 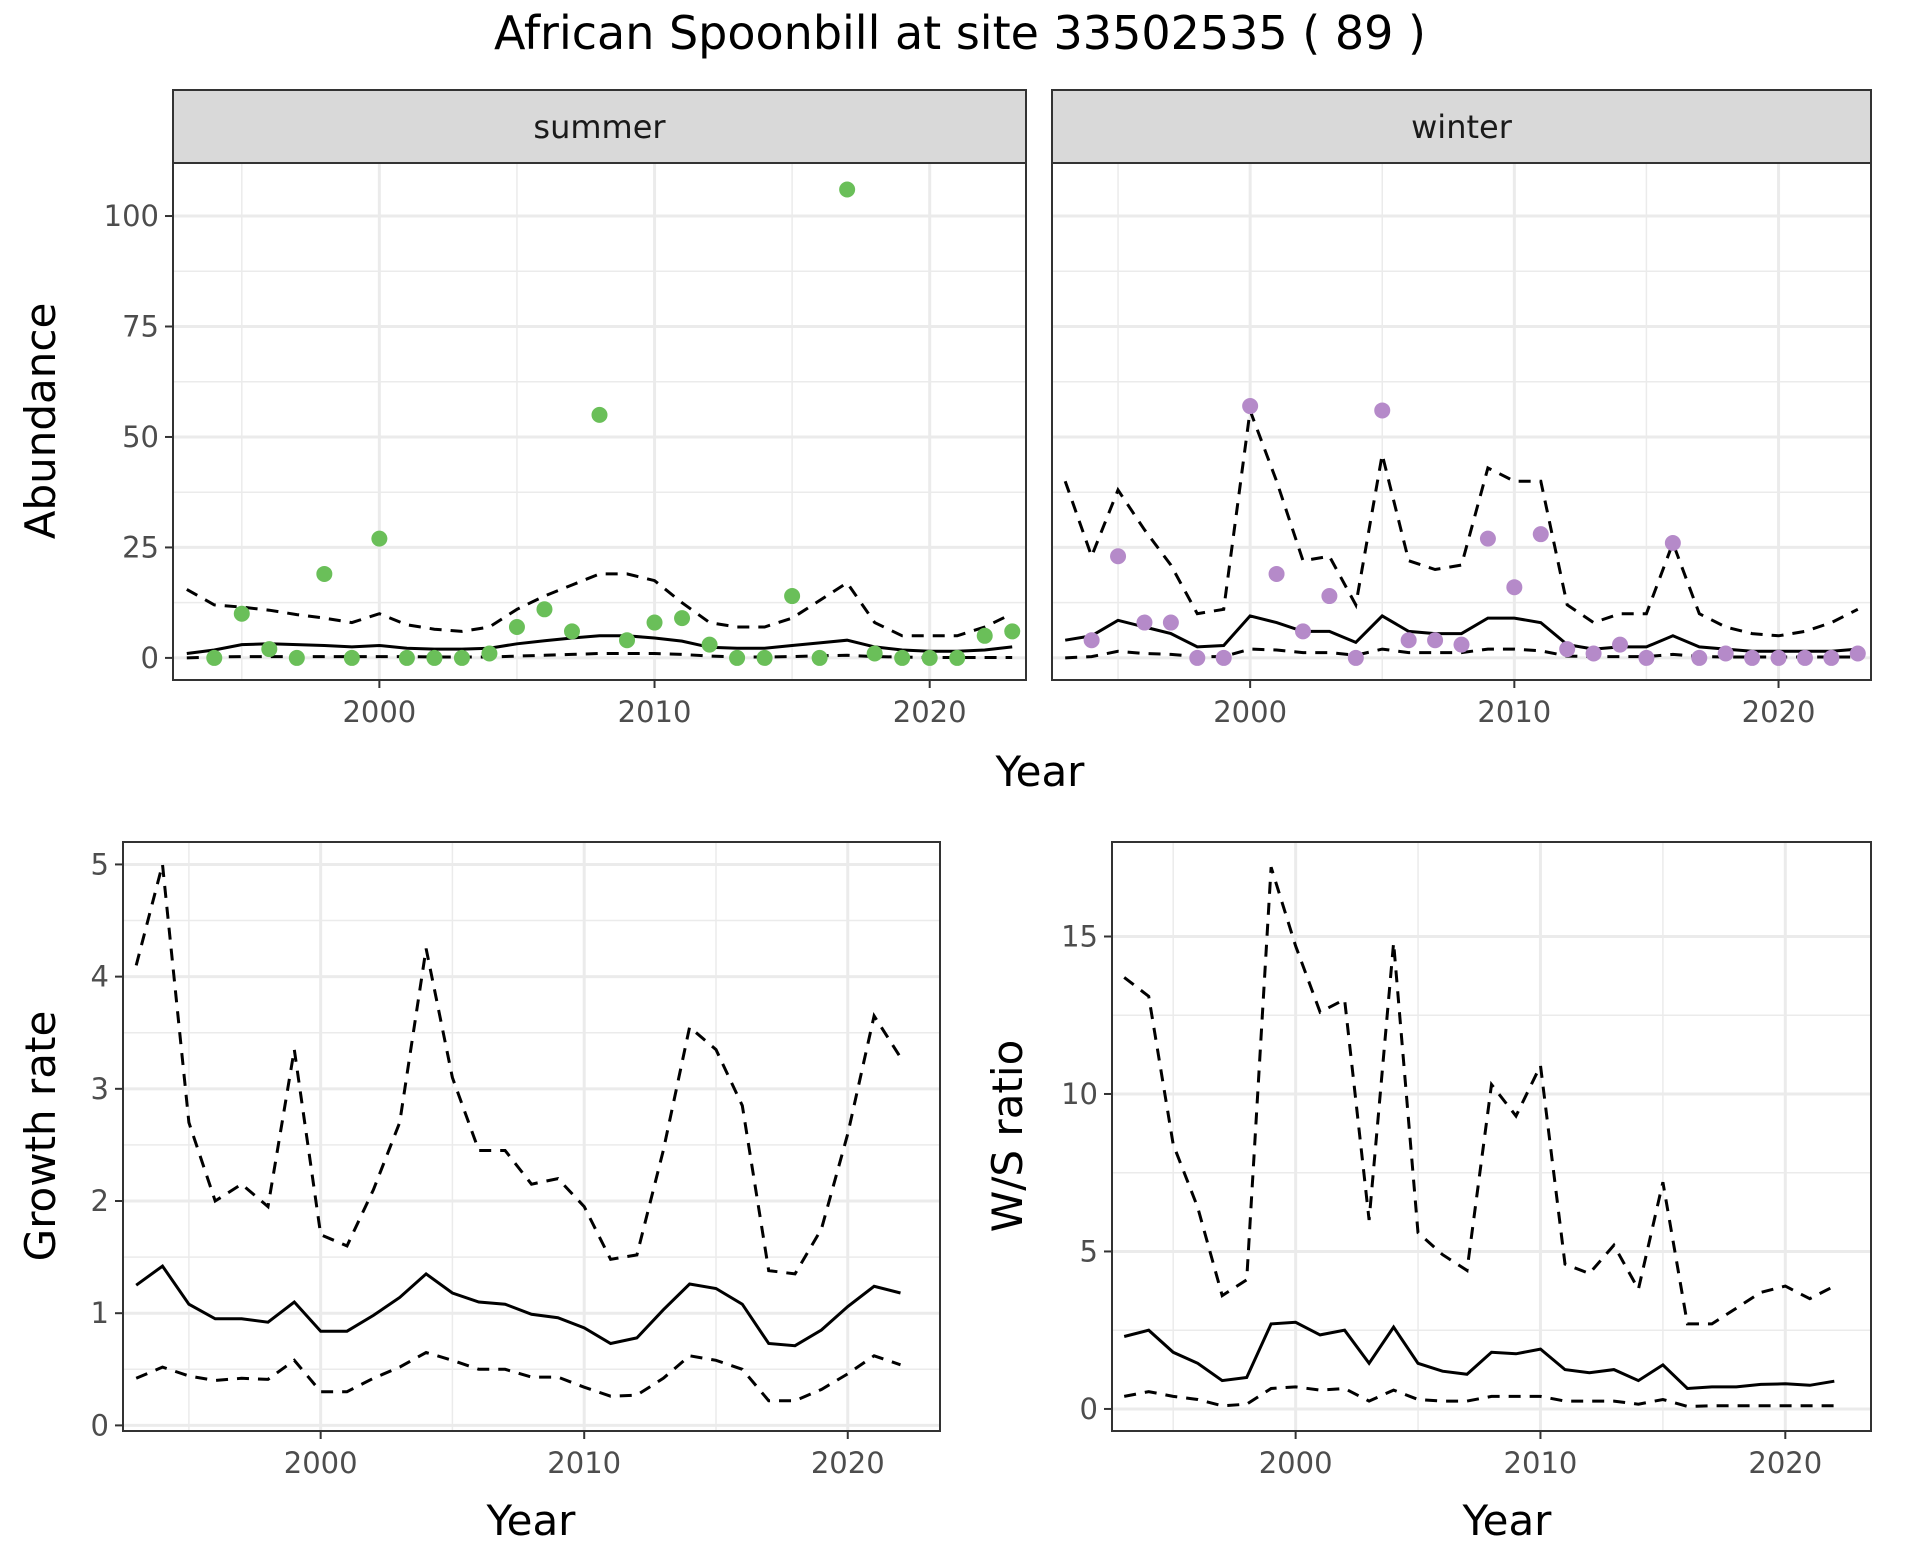 What do you see at coordinates (140, 326) in the screenshot?
I see `y-tick-label: 75` at bounding box center [140, 326].